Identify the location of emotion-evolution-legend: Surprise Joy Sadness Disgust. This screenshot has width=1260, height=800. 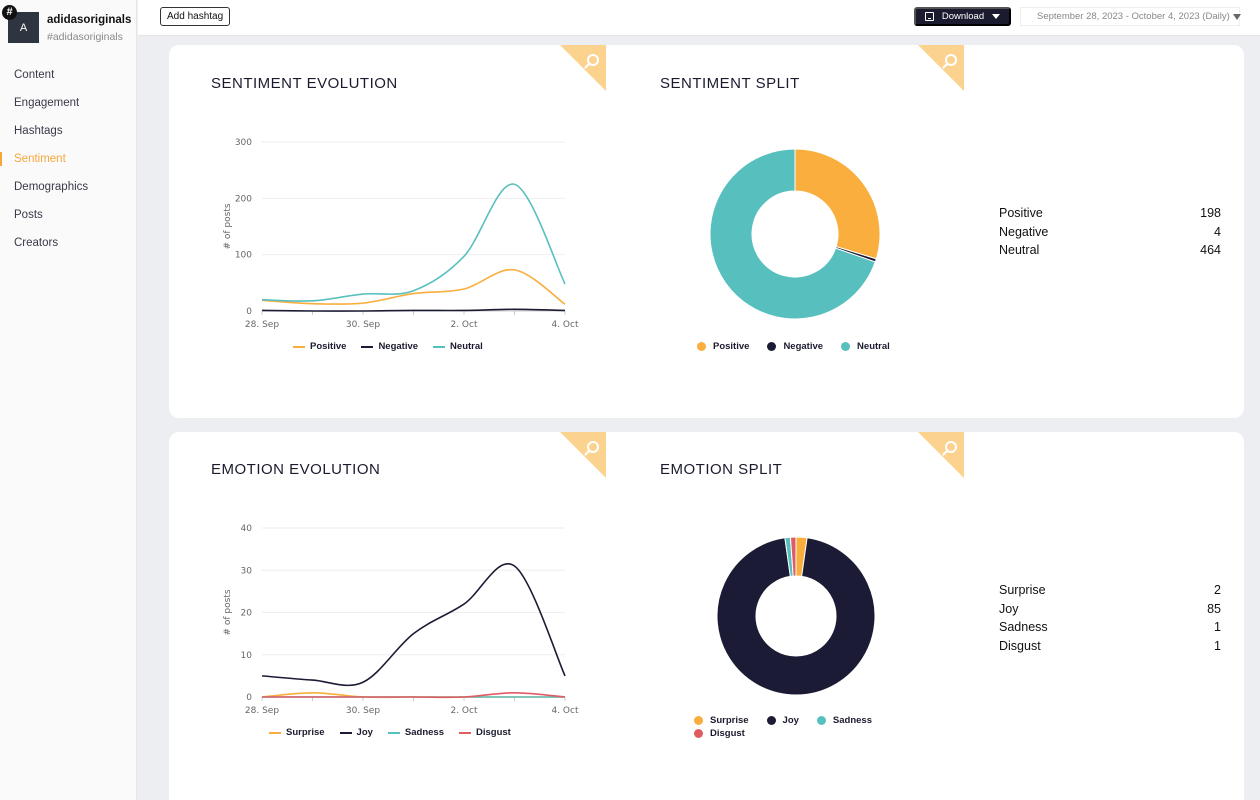
(397, 732).